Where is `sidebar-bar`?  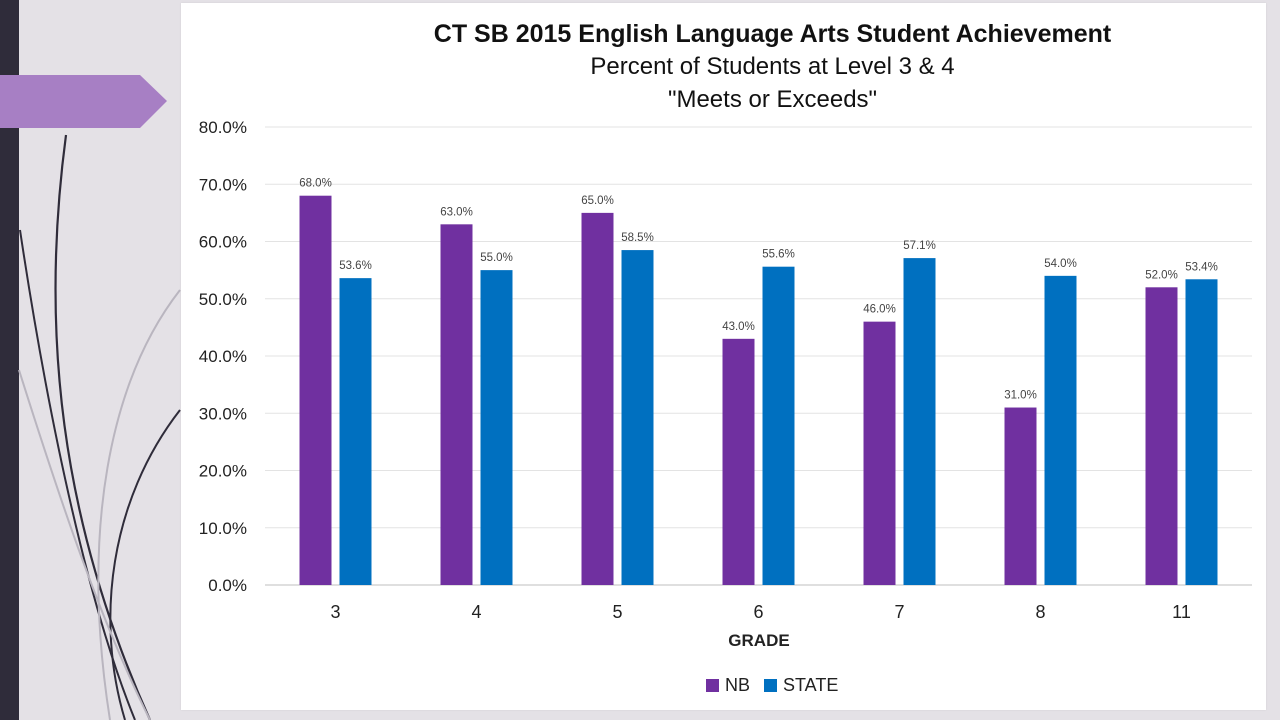 sidebar-bar is located at coordinates (9, 360).